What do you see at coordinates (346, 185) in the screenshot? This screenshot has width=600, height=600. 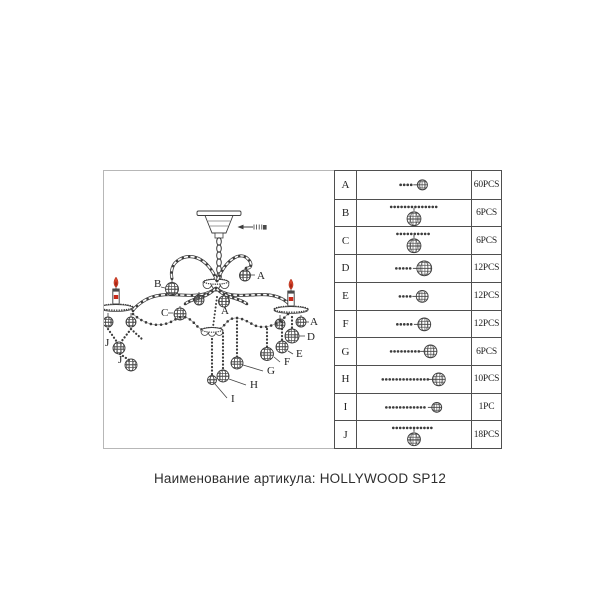 I see `part-letter: A` at bounding box center [346, 185].